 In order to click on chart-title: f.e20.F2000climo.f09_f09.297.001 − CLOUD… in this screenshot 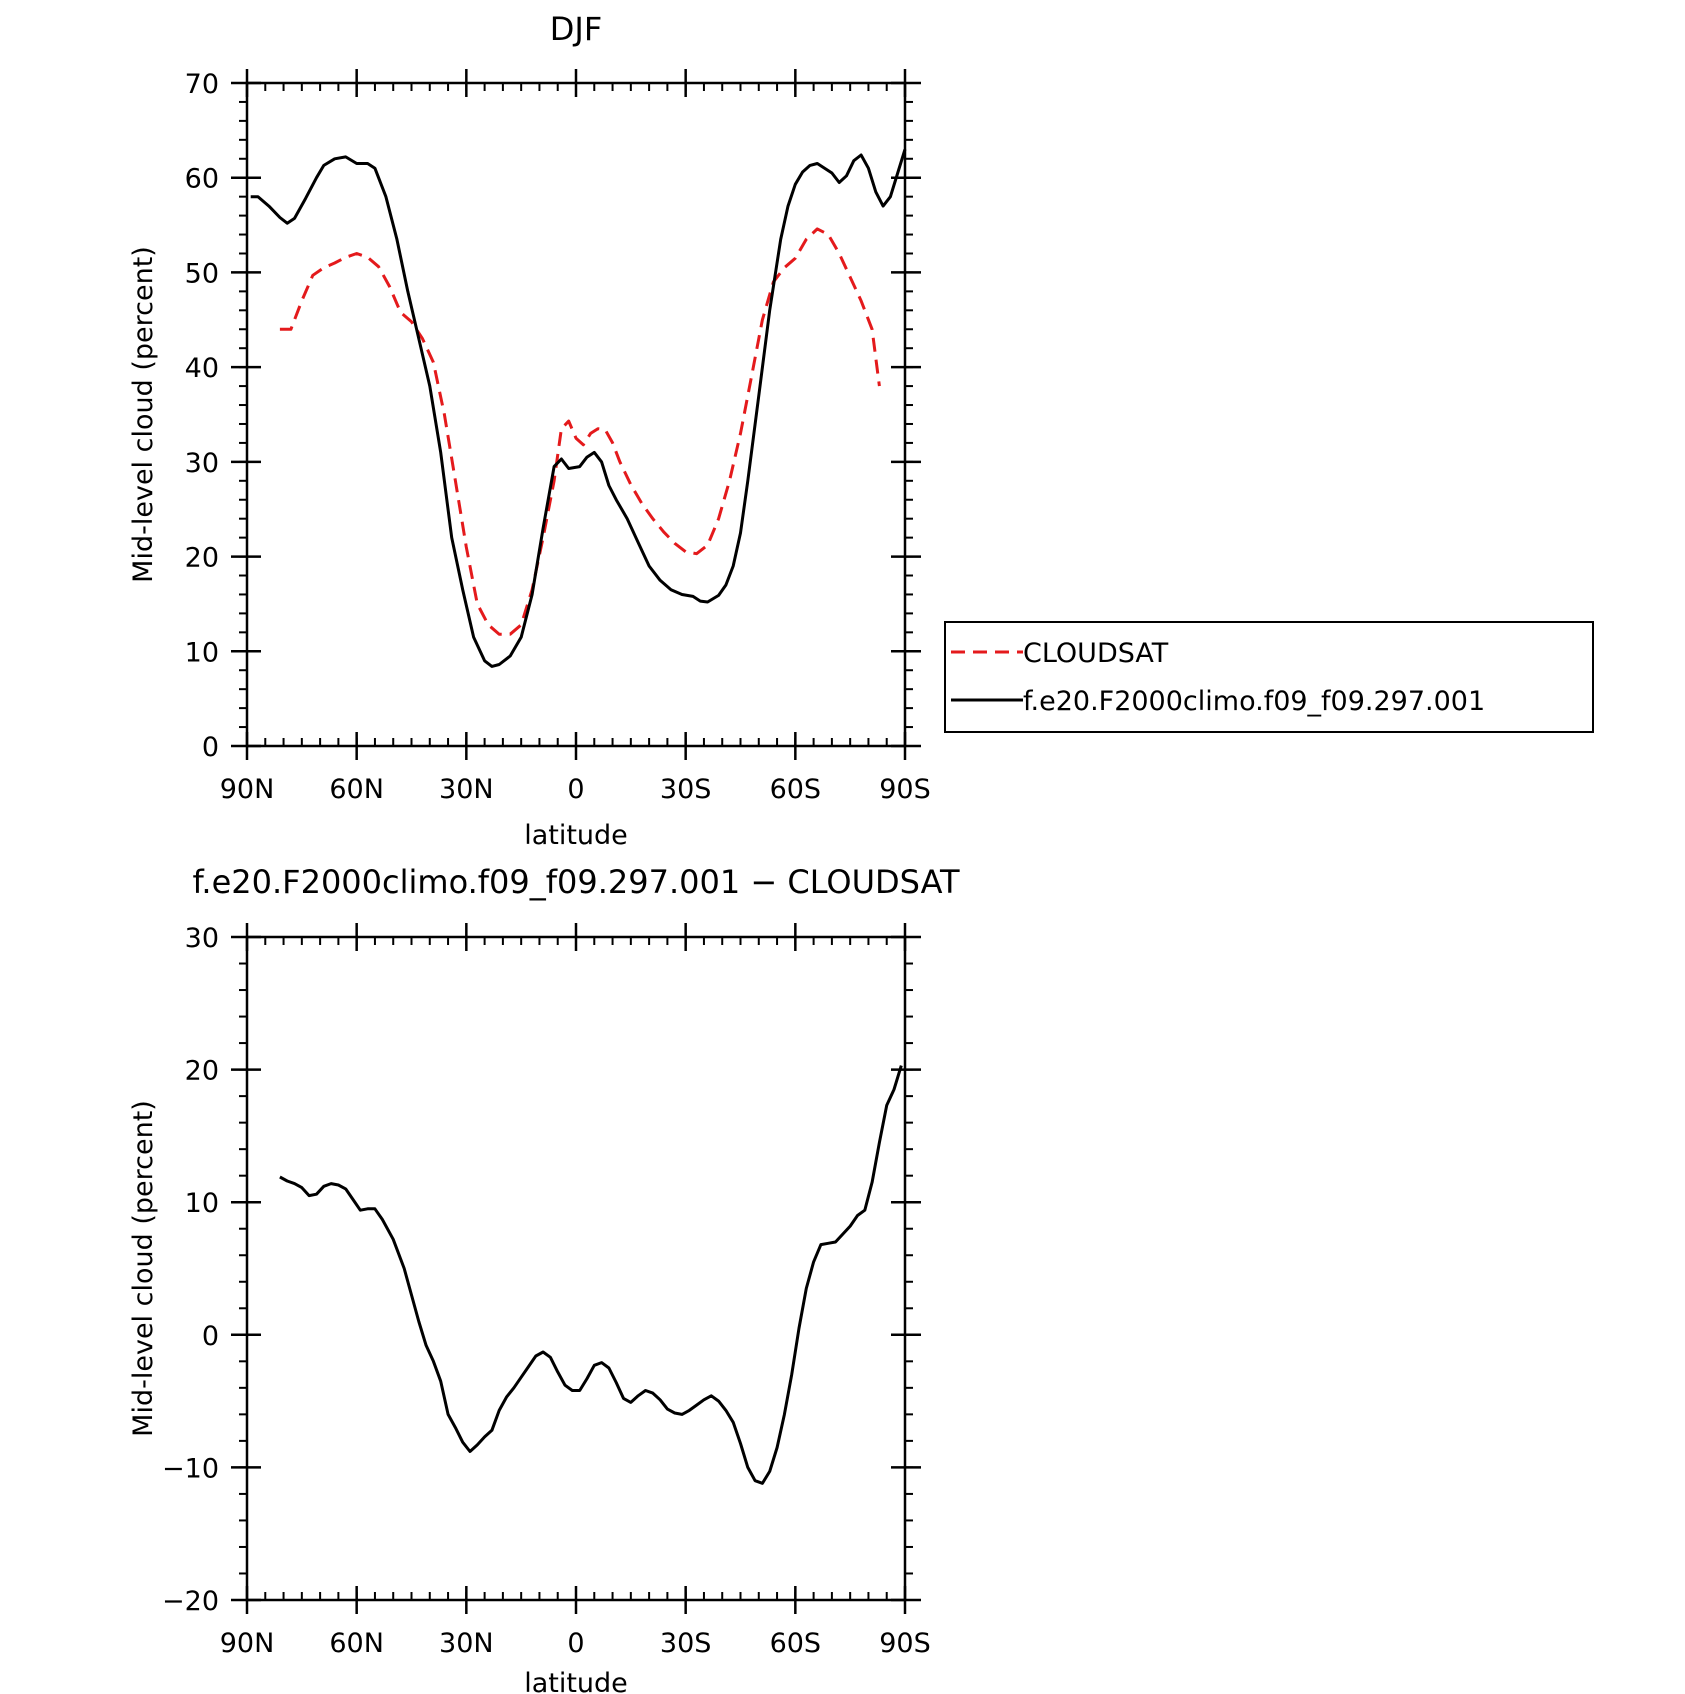, I will do `click(575, 882)`.